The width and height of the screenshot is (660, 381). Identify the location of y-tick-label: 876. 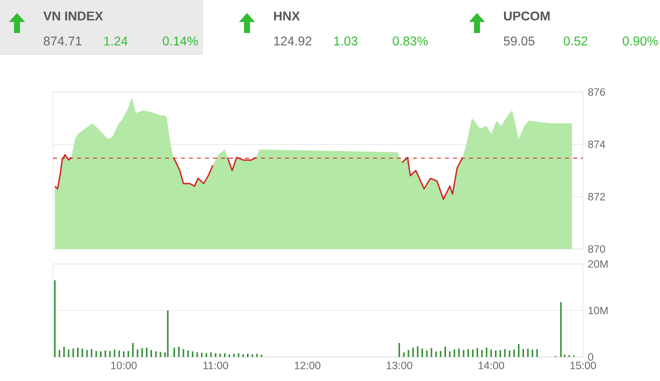
(597, 92).